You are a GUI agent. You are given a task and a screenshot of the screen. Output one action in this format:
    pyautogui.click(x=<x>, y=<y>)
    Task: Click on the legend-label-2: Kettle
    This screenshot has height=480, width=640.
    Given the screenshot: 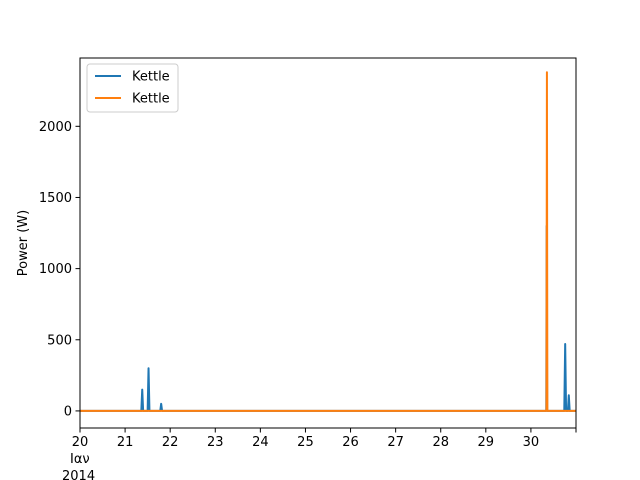 What is the action you would take?
    pyautogui.click(x=151, y=99)
    